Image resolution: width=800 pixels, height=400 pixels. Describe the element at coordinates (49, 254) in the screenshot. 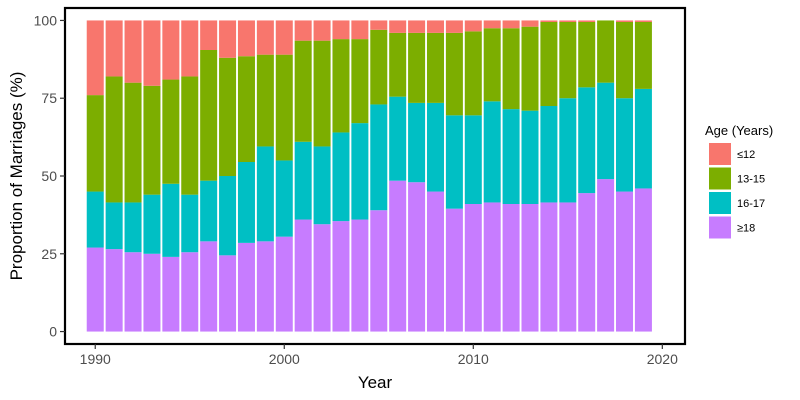

I see `y-tick-label: 25` at that location.